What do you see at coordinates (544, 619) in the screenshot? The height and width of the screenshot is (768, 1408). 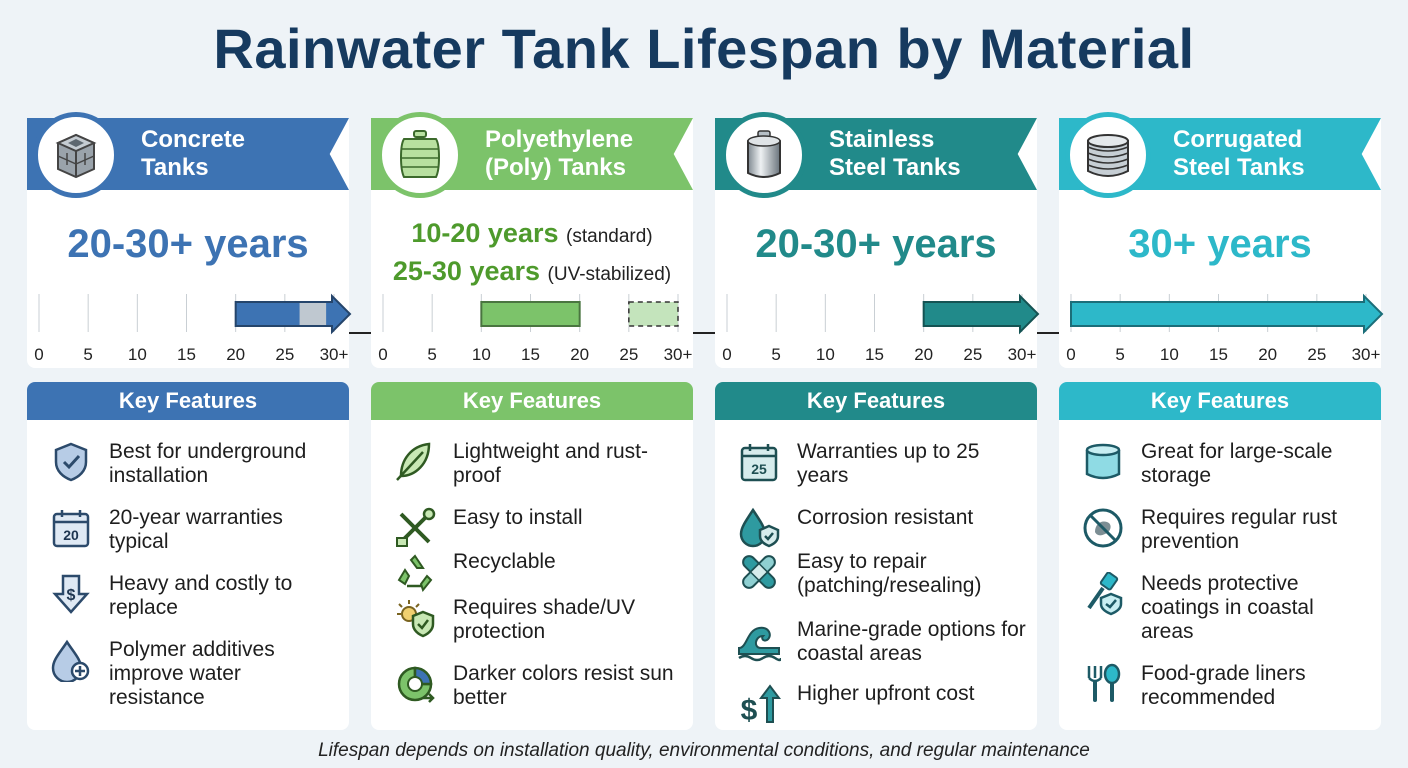 I see `feature-text: Requires shade/UV protection` at bounding box center [544, 619].